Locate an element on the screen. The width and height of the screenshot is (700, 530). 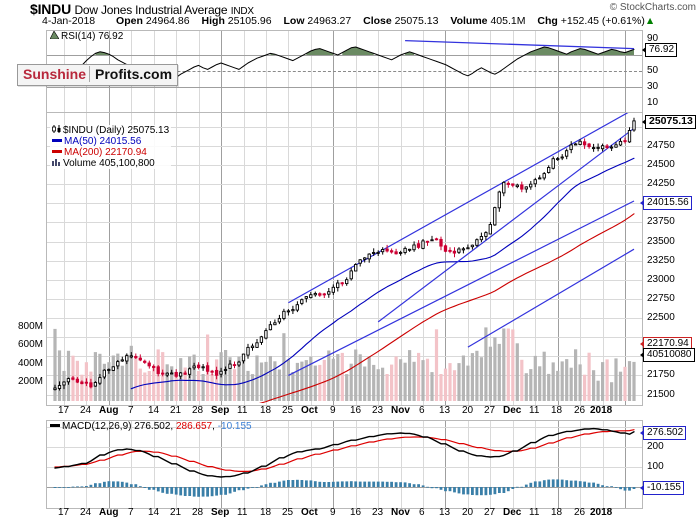
close-value: 25075.13 is located at coordinates (416, 21).